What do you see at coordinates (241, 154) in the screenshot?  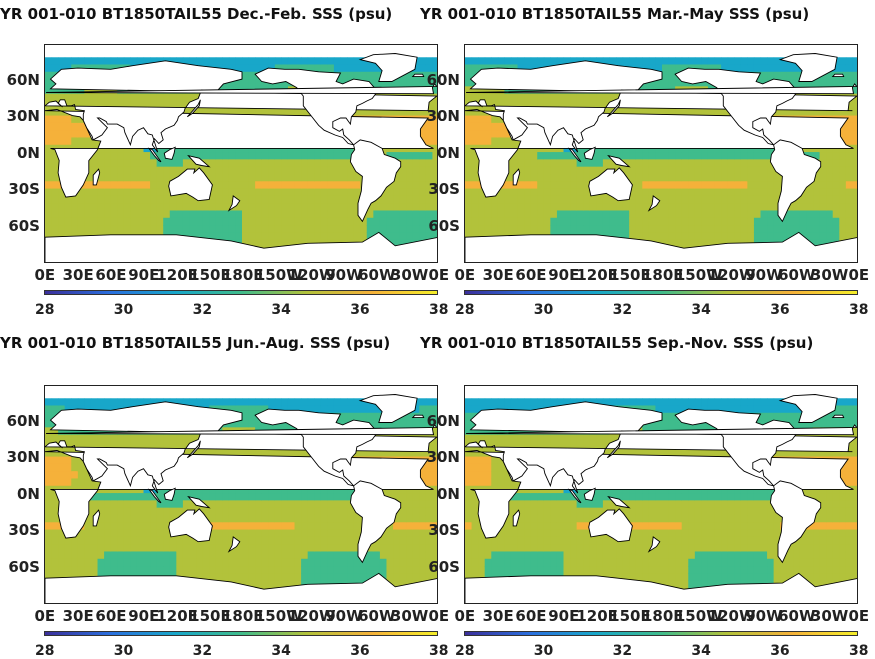 I see `sss-map-canvas` at bounding box center [241, 154].